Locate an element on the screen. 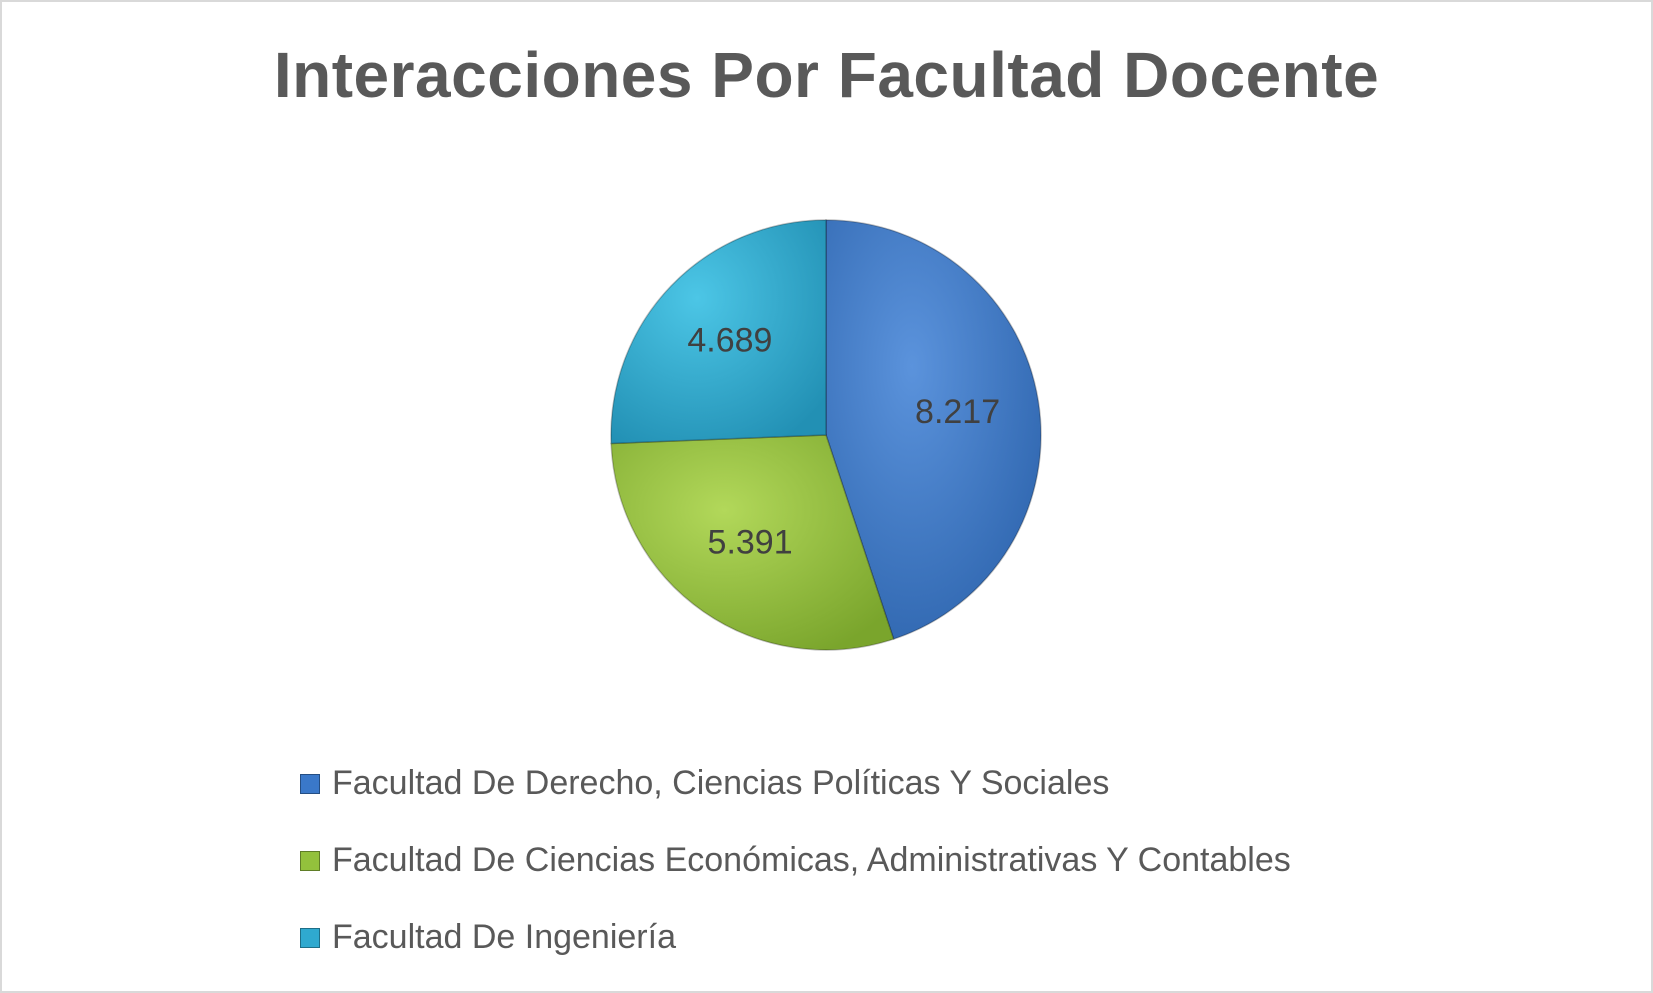 This screenshot has height=993, width=1653. data-label-economicas: 5.391 is located at coordinates (750, 543).